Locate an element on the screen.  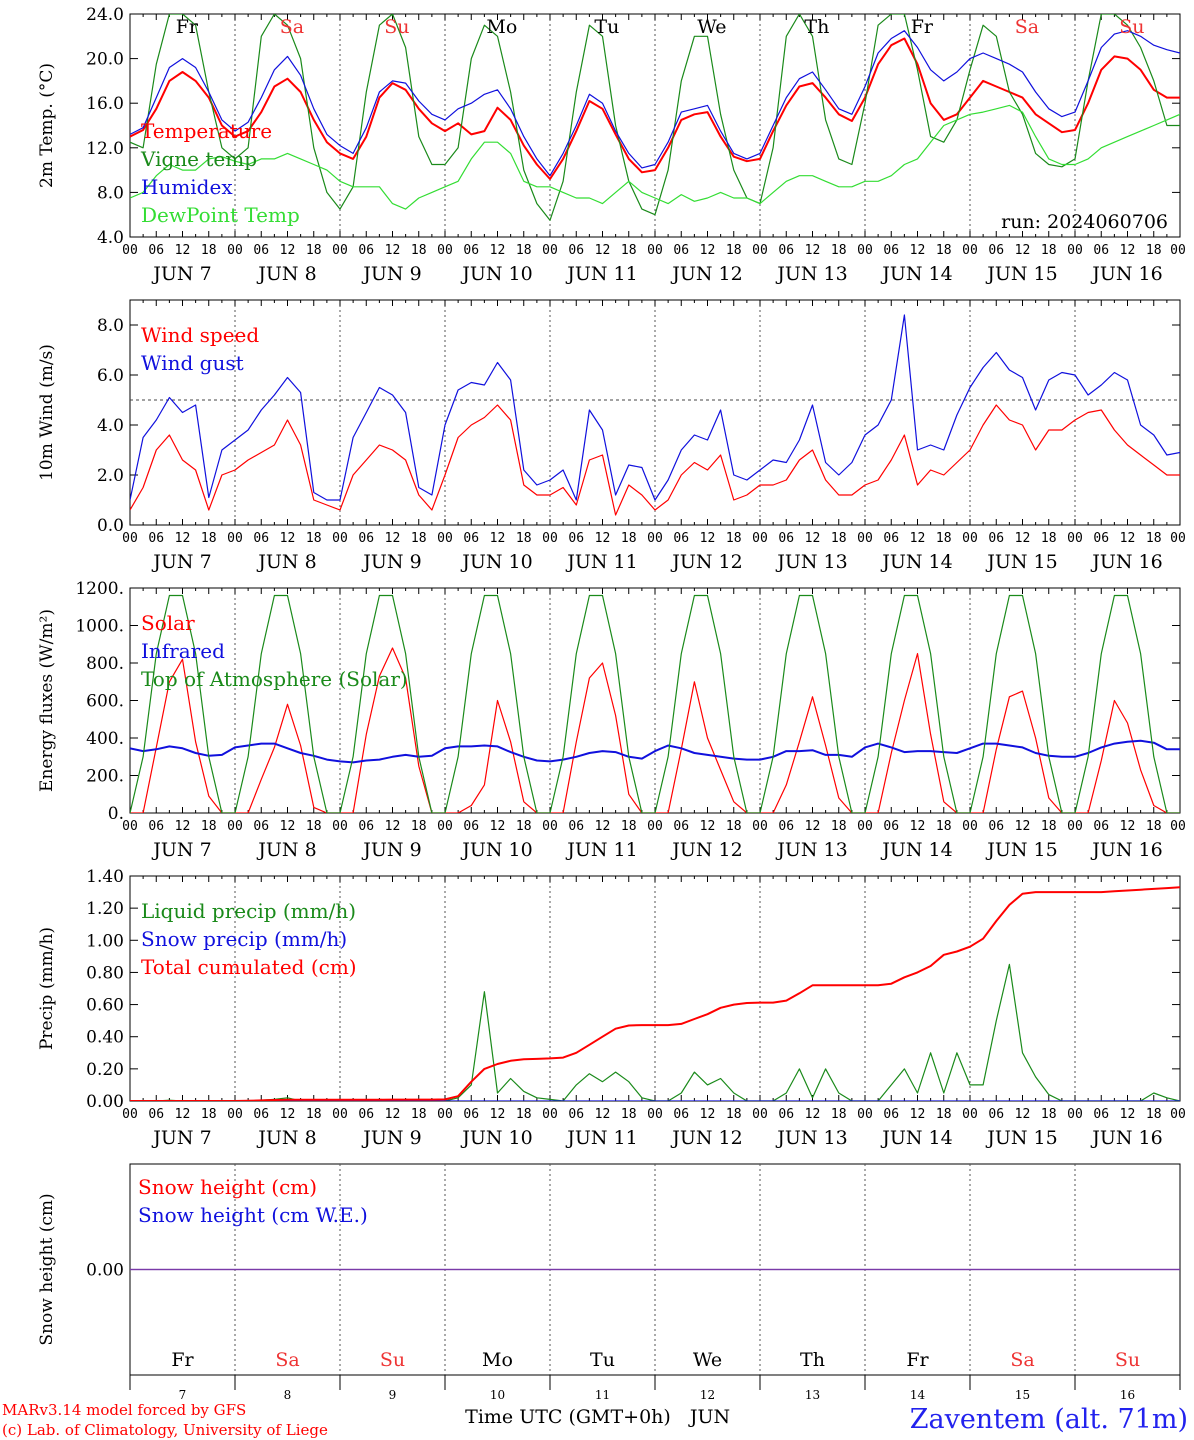
day-name-label: Sa is located at coordinates (1022, 1360).